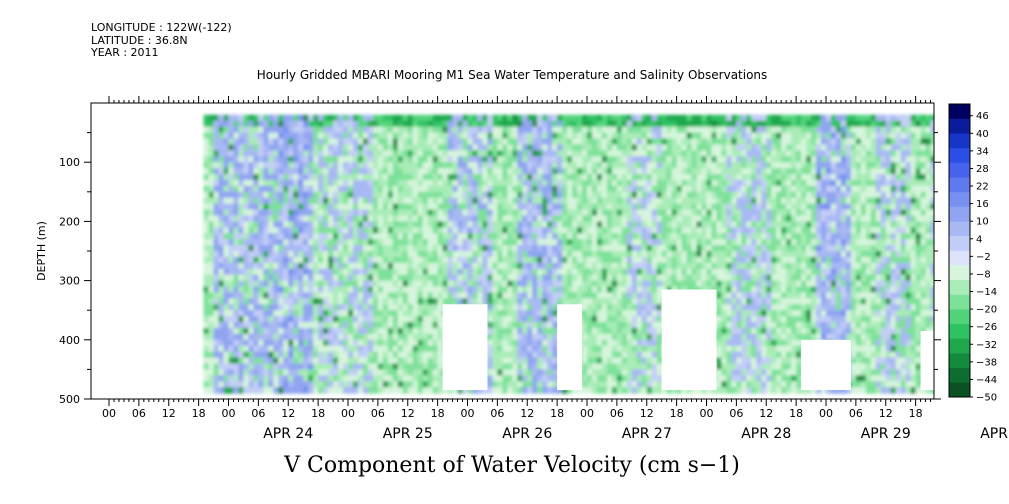 This screenshot has height=504, width=1009. I want to click on colorbar-label: −26, so click(986, 327).